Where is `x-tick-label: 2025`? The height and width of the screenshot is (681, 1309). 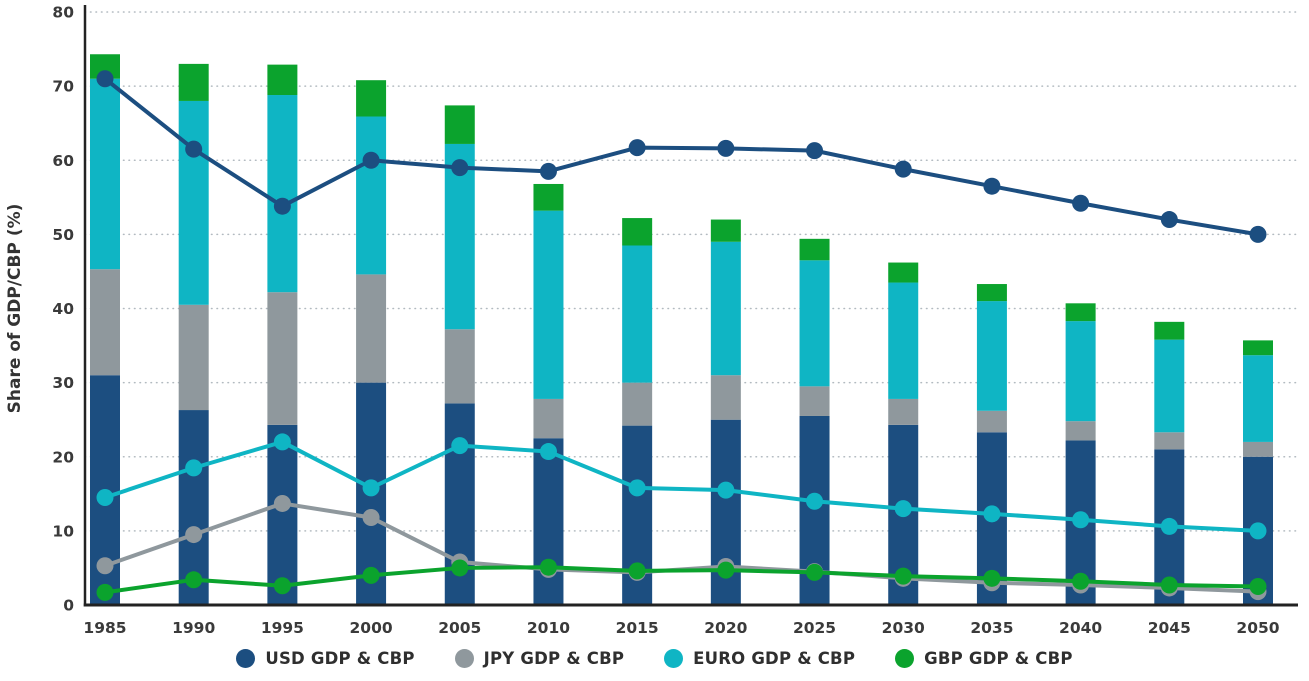
x-tick-label: 2025 is located at coordinates (814, 628).